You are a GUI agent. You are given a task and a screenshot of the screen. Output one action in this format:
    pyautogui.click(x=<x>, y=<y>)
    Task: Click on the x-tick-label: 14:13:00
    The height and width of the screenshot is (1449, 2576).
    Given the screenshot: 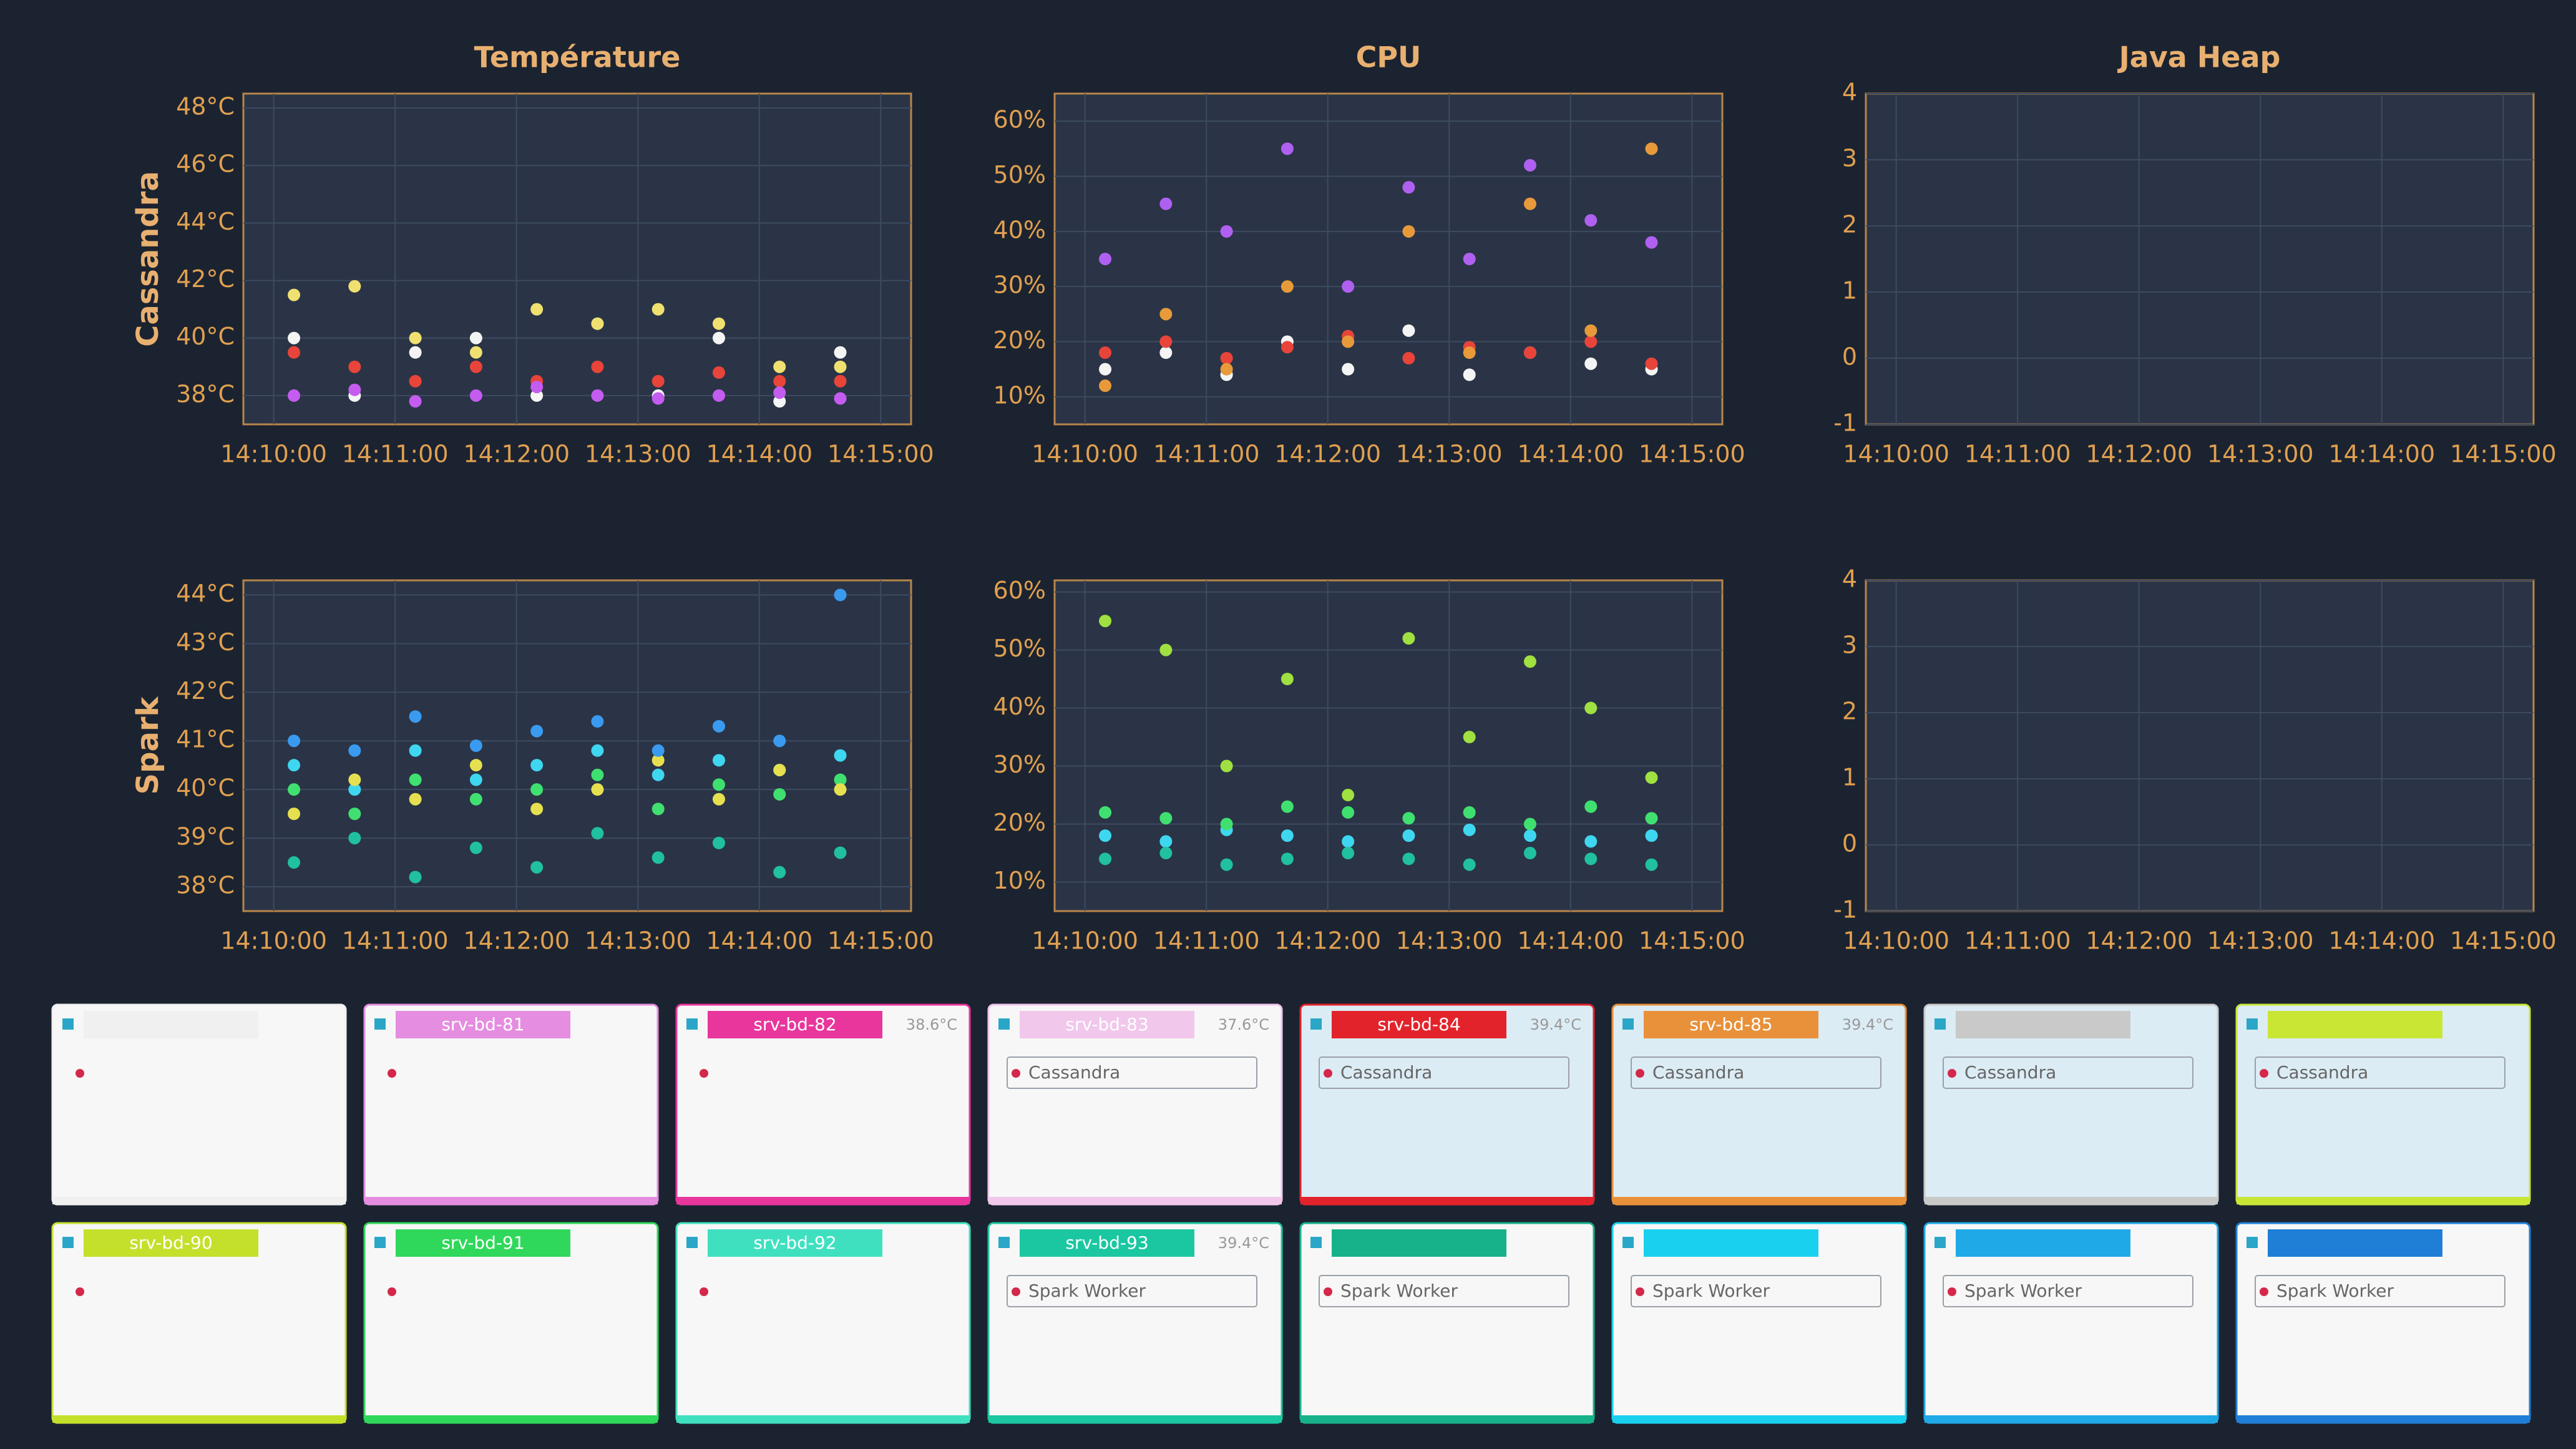 What is the action you would take?
    pyautogui.click(x=638, y=941)
    